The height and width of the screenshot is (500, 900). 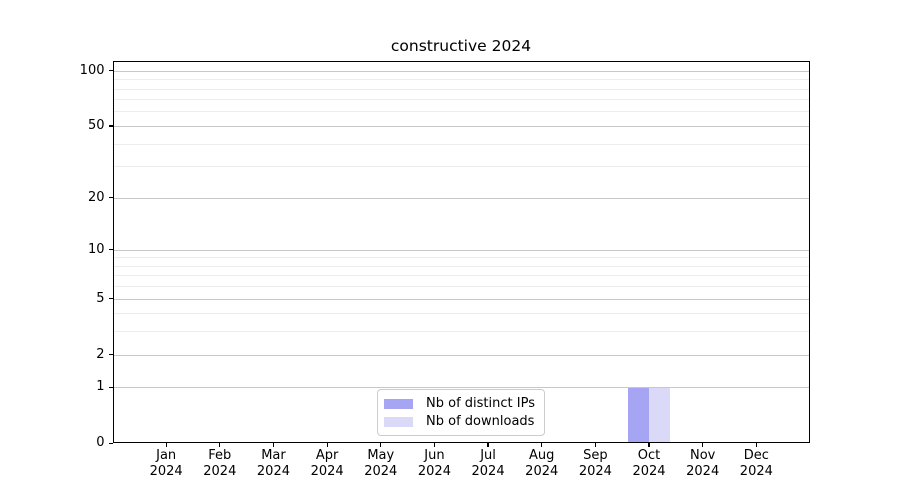 I want to click on x-tick-label: Mar 2024, so click(x=273, y=463).